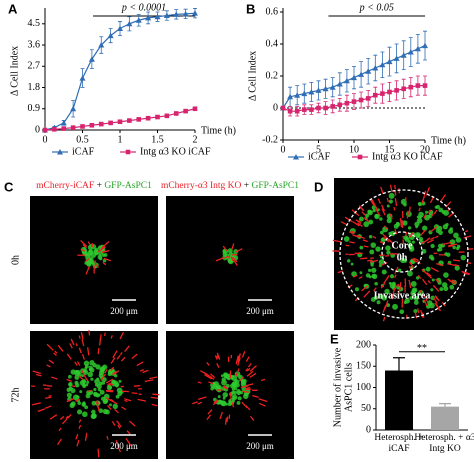 Image resolution: width=474 pixels, height=462 pixels. Describe the element at coordinates (283, 149) in the screenshot. I see `x-tick-label: 0` at that location.